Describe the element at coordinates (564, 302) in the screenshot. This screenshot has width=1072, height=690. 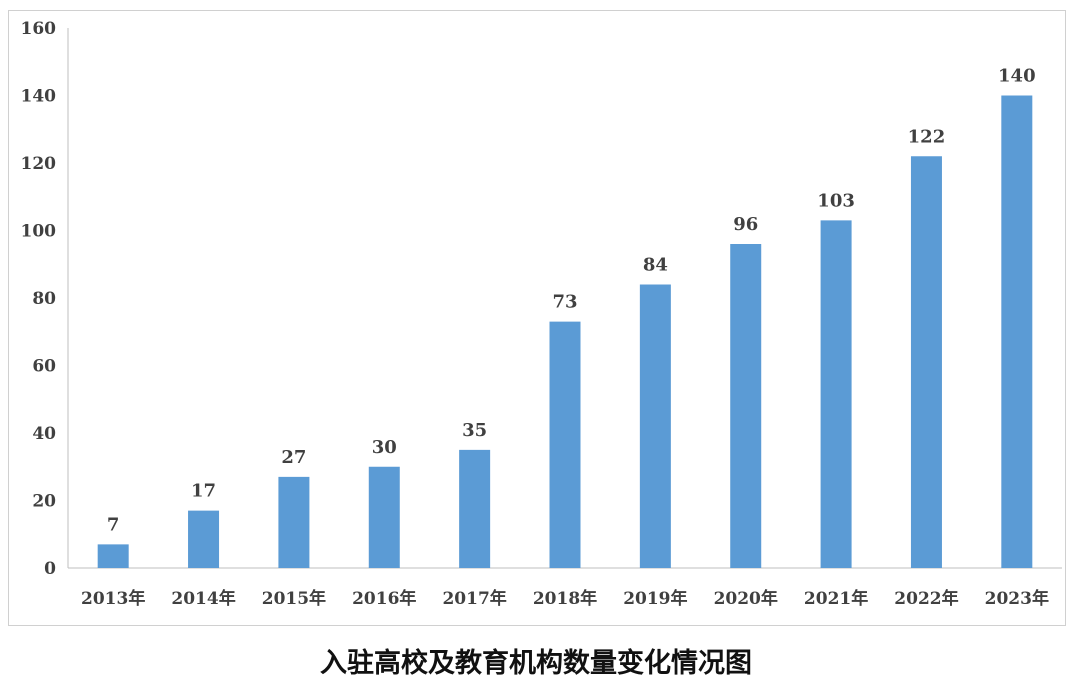
I see `bar-value-label: 73` at that location.